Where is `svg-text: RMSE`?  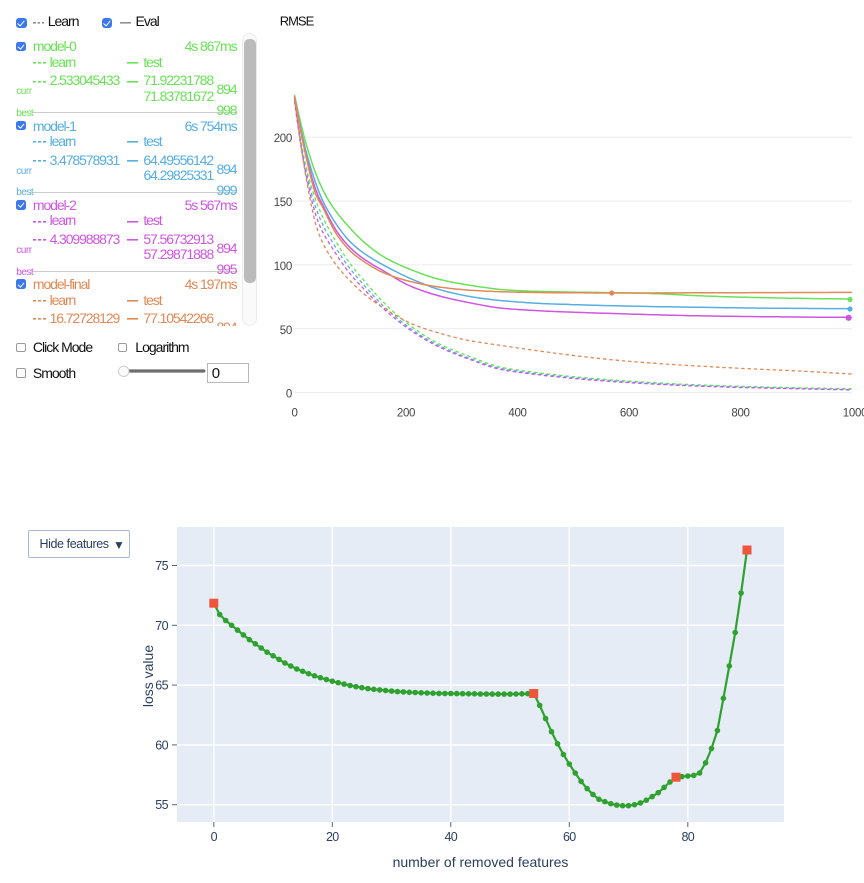
svg-text: RMSE is located at coordinates (297, 20).